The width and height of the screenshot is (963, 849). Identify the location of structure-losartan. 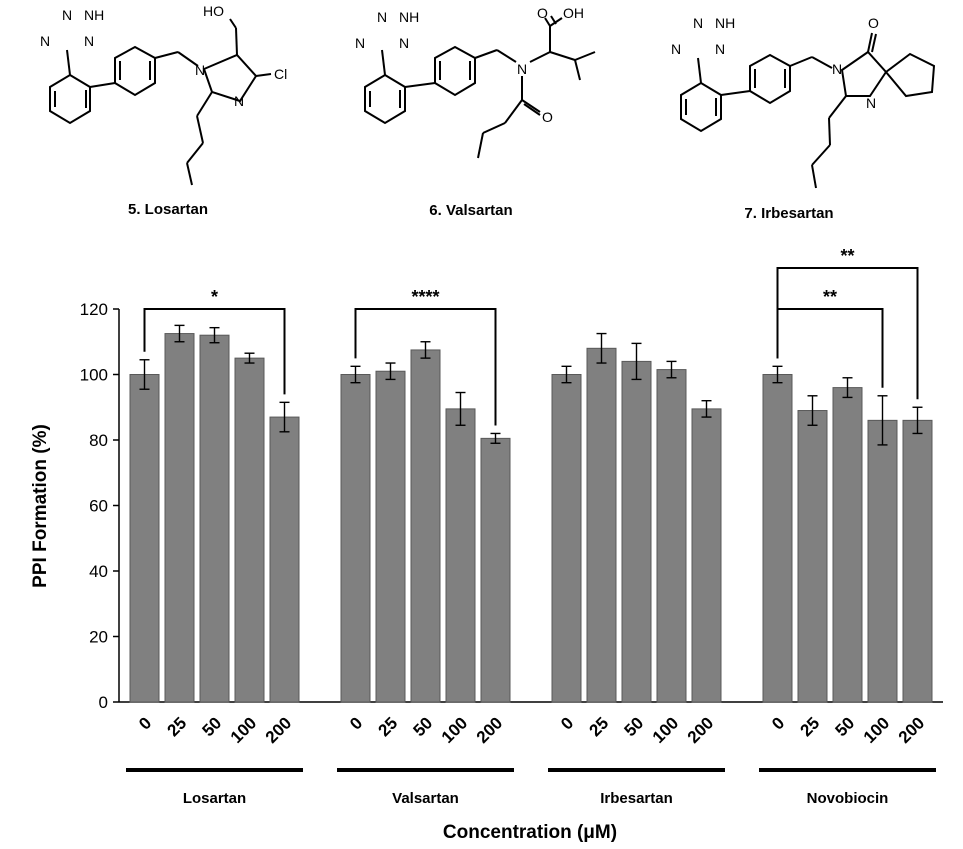
(160, 102).